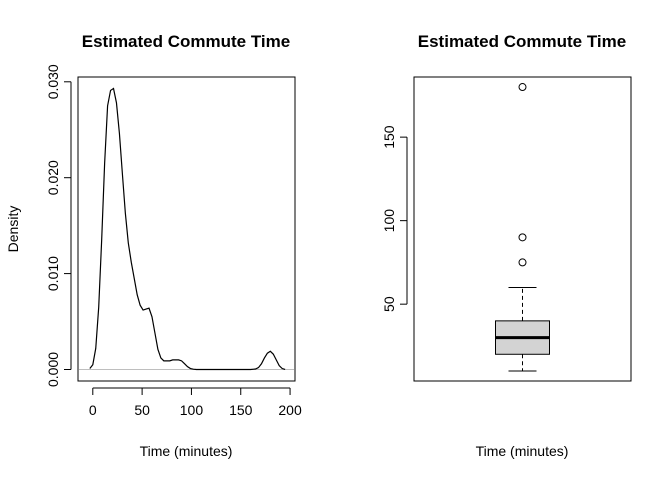  Describe the element at coordinates (389, 304) in the screenshot. I see `boxplot-y-tick-label: 50` at that location.